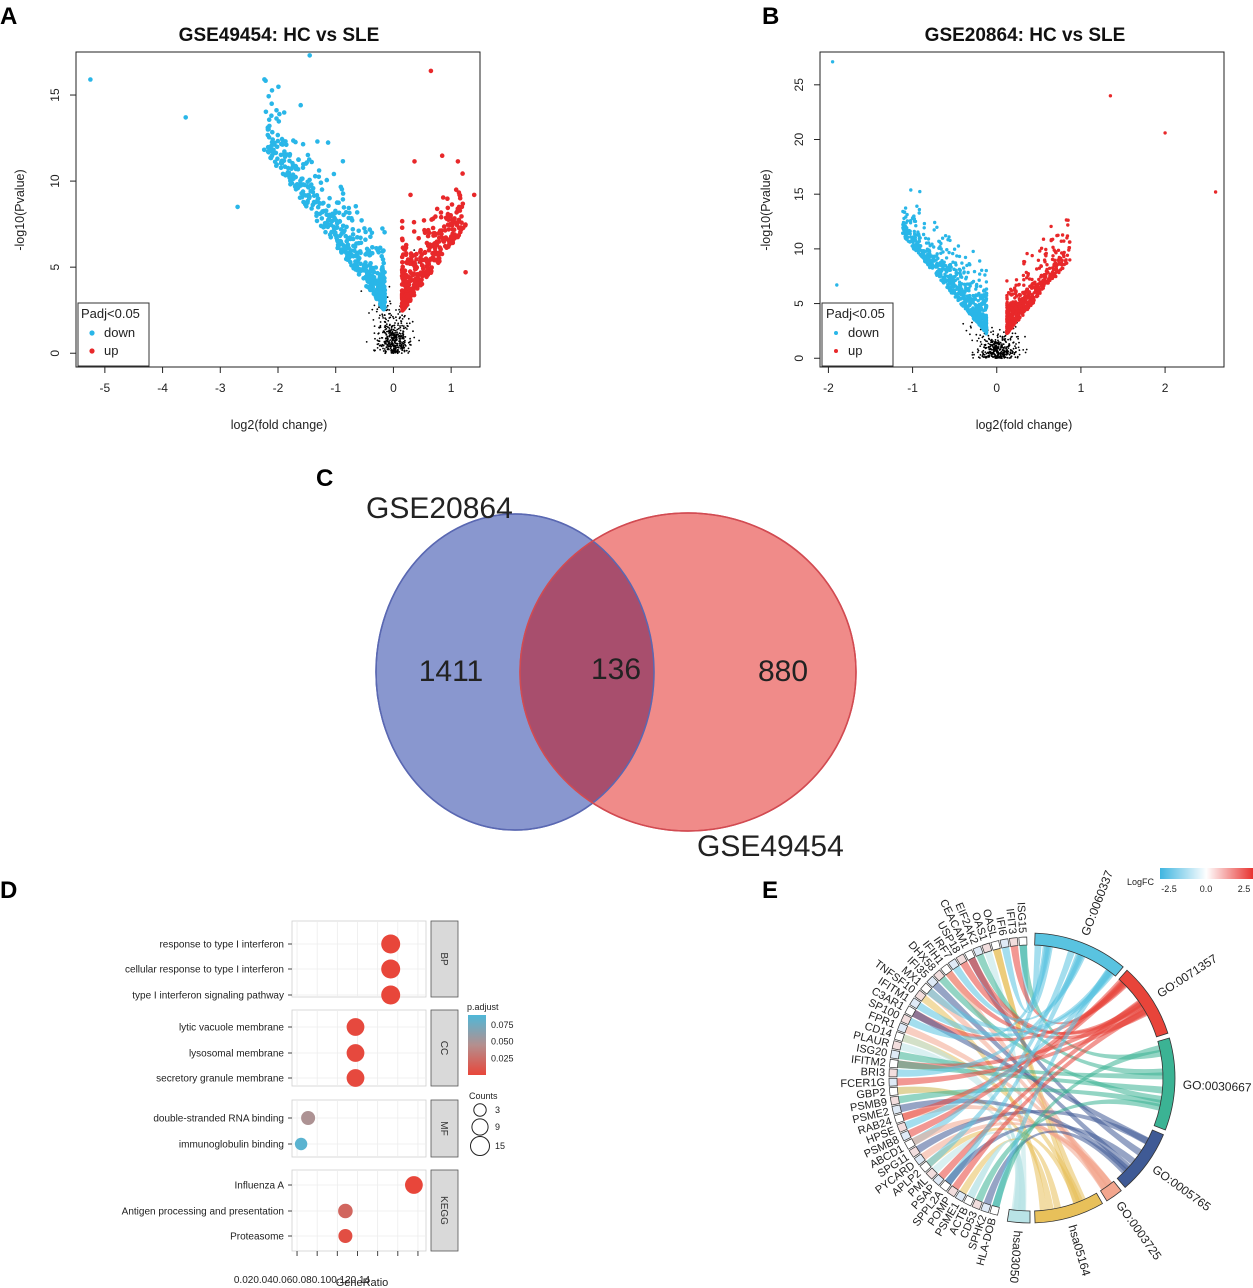 The image size is (1253, 1288). What do you see at coordinates (871, 1050) in the screenshot?
I see `chord-gene-label: ISG20` at bounding box center [871, 1050].